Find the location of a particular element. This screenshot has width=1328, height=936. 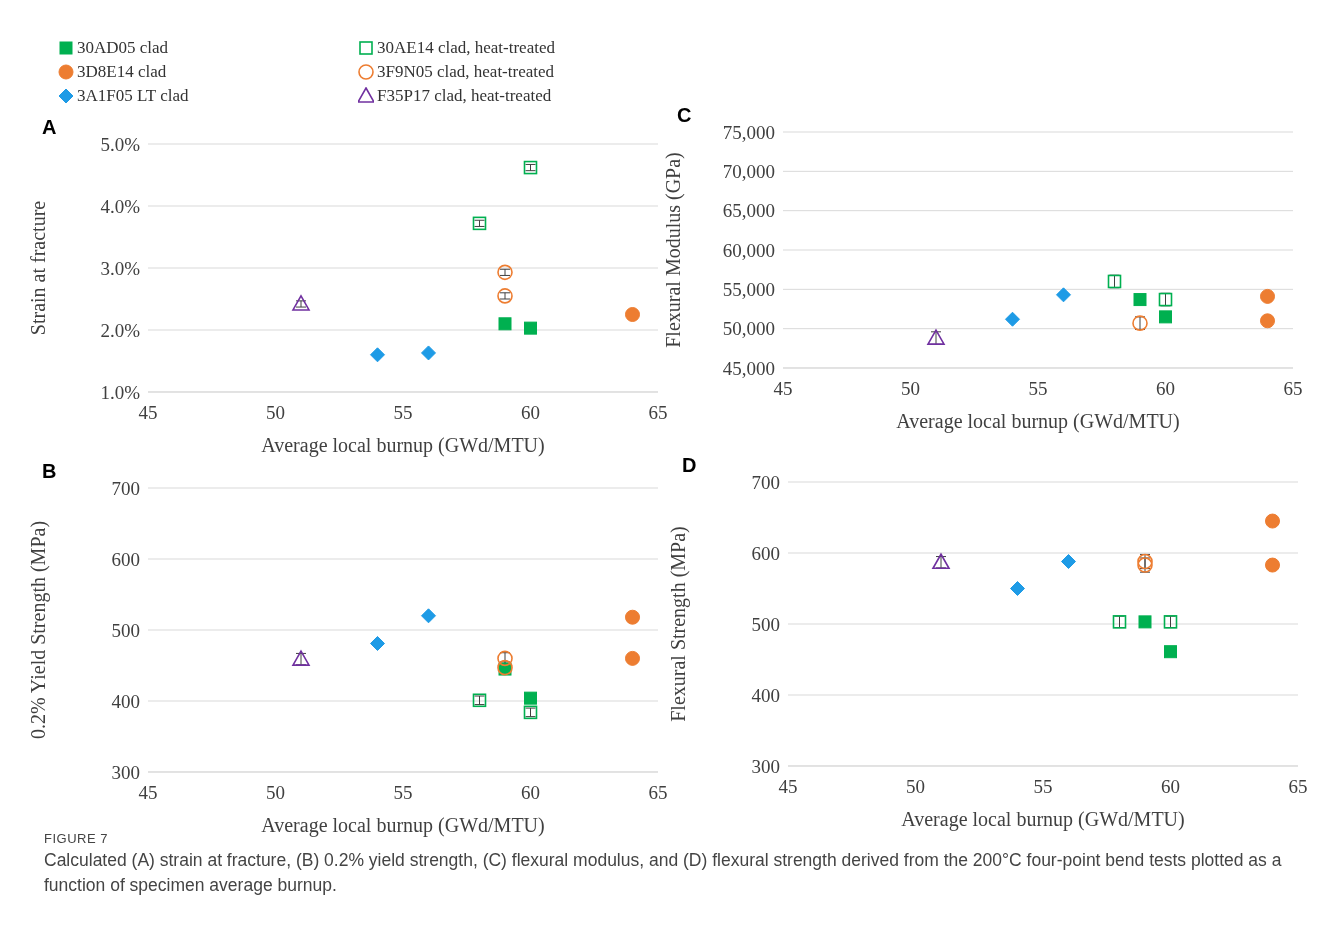

y-tick-label: 45,000 is located at coordinates (748, 368).